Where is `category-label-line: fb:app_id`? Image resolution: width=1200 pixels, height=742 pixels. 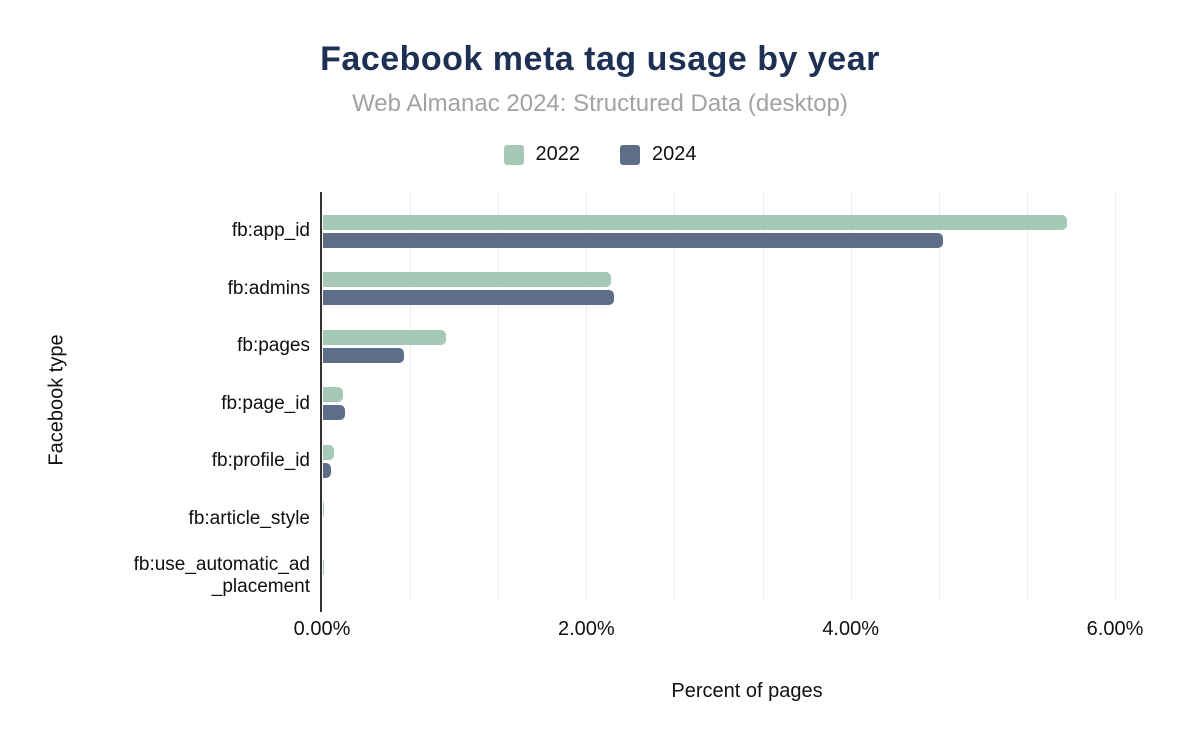 category-label-line: fb:app_id is located at coordinates (270, 230).